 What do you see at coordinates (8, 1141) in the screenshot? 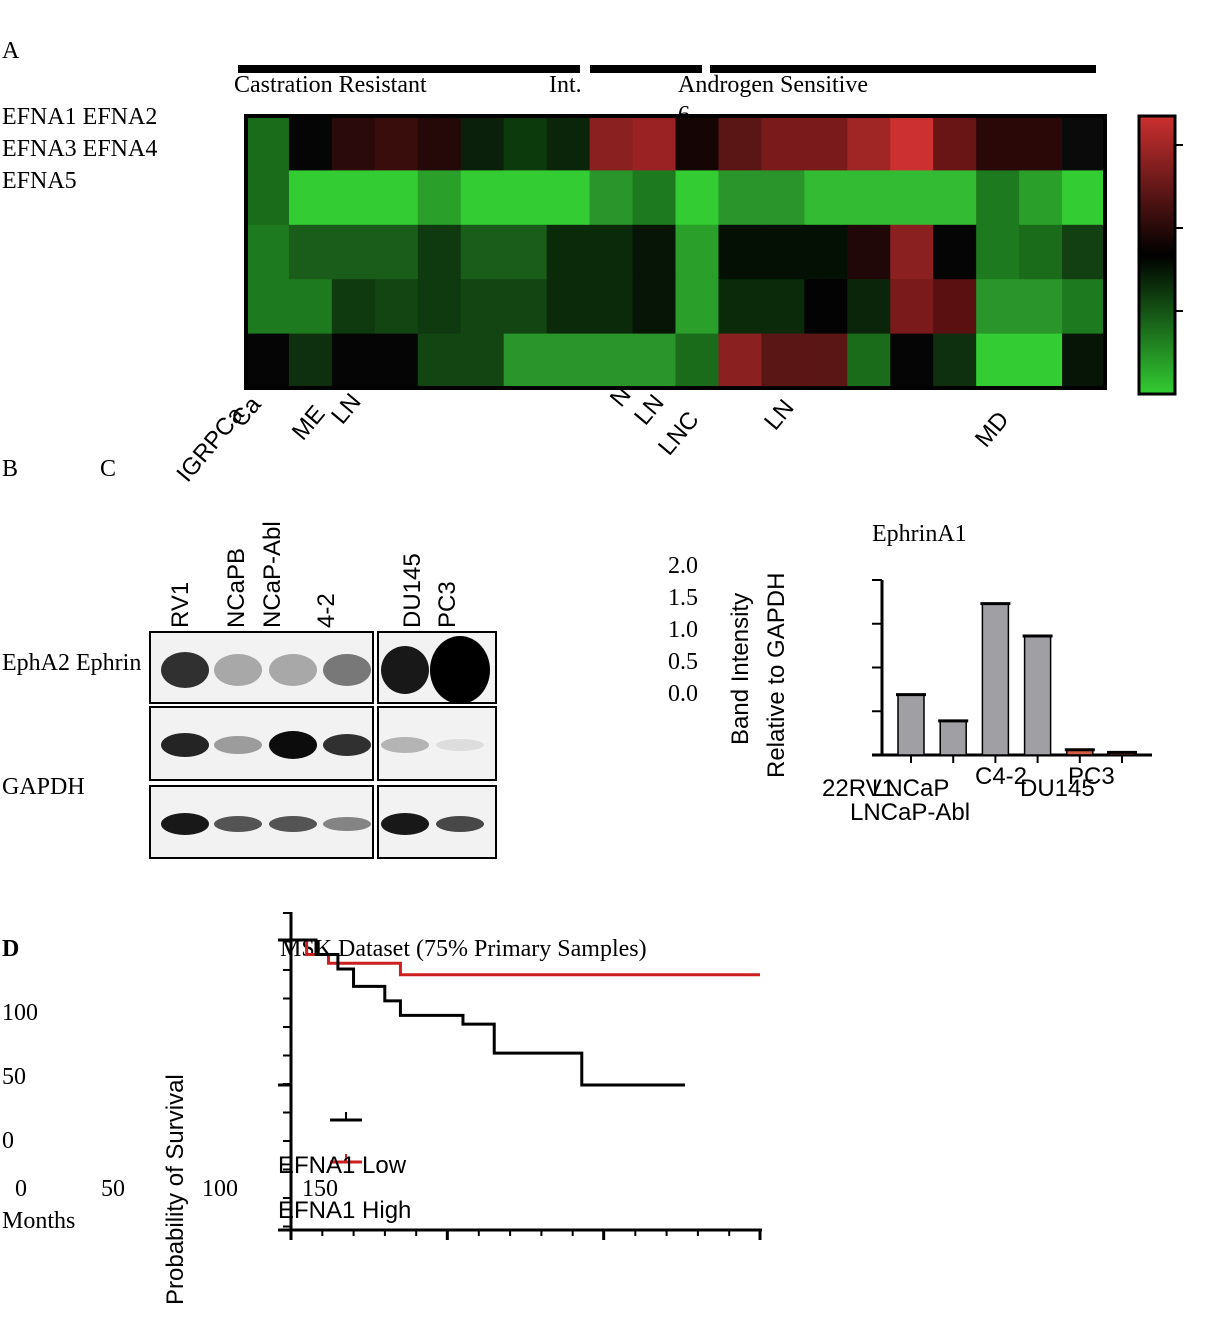
I see `y-tick-label: 0` at bounding box center [8, 1141].